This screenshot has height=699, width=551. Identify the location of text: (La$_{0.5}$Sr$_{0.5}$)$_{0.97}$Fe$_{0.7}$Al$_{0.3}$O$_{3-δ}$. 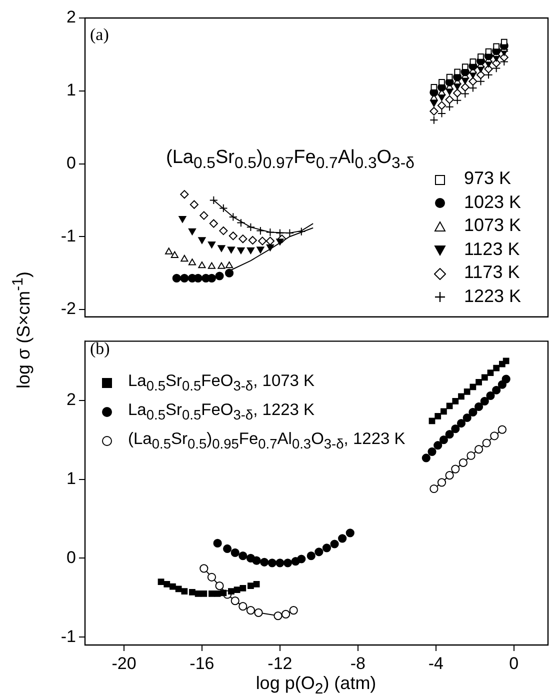
(290, 159).